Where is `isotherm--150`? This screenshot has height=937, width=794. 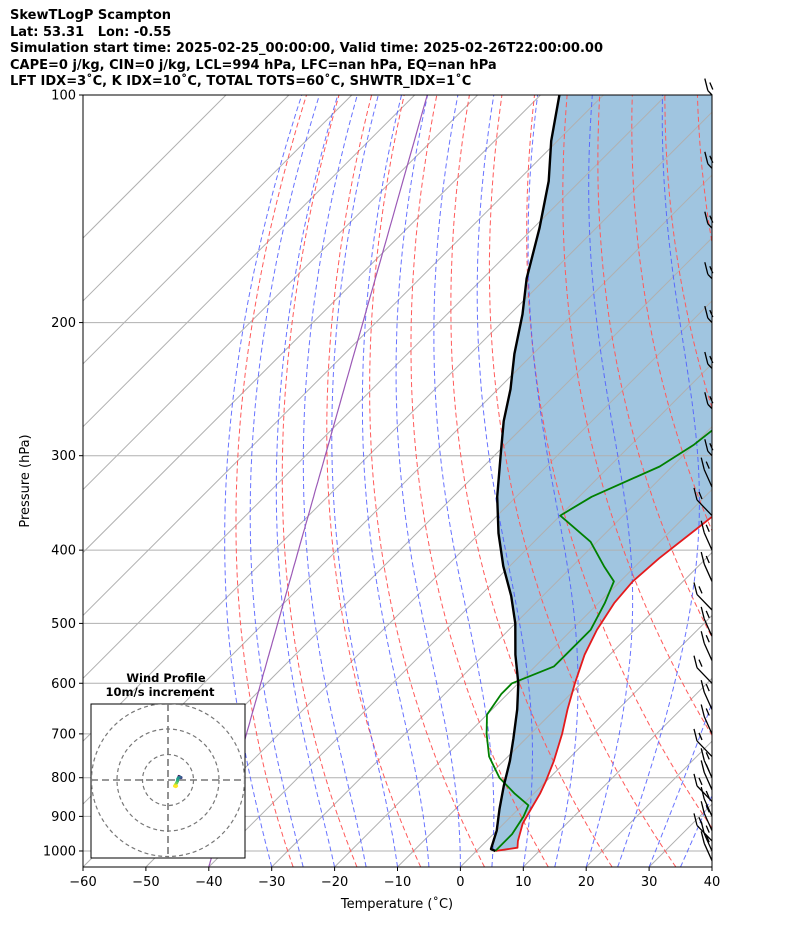
isotherm--150 is located at coordinates (186, 198).